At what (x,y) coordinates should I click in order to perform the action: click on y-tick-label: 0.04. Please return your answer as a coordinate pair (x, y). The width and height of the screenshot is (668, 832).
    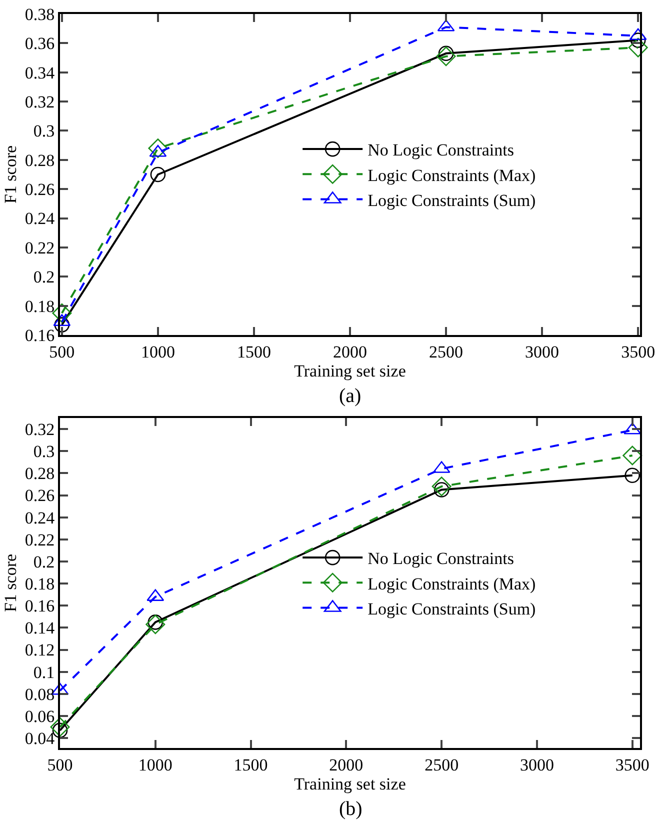
    Looking at the image, I should click on (40, 738).